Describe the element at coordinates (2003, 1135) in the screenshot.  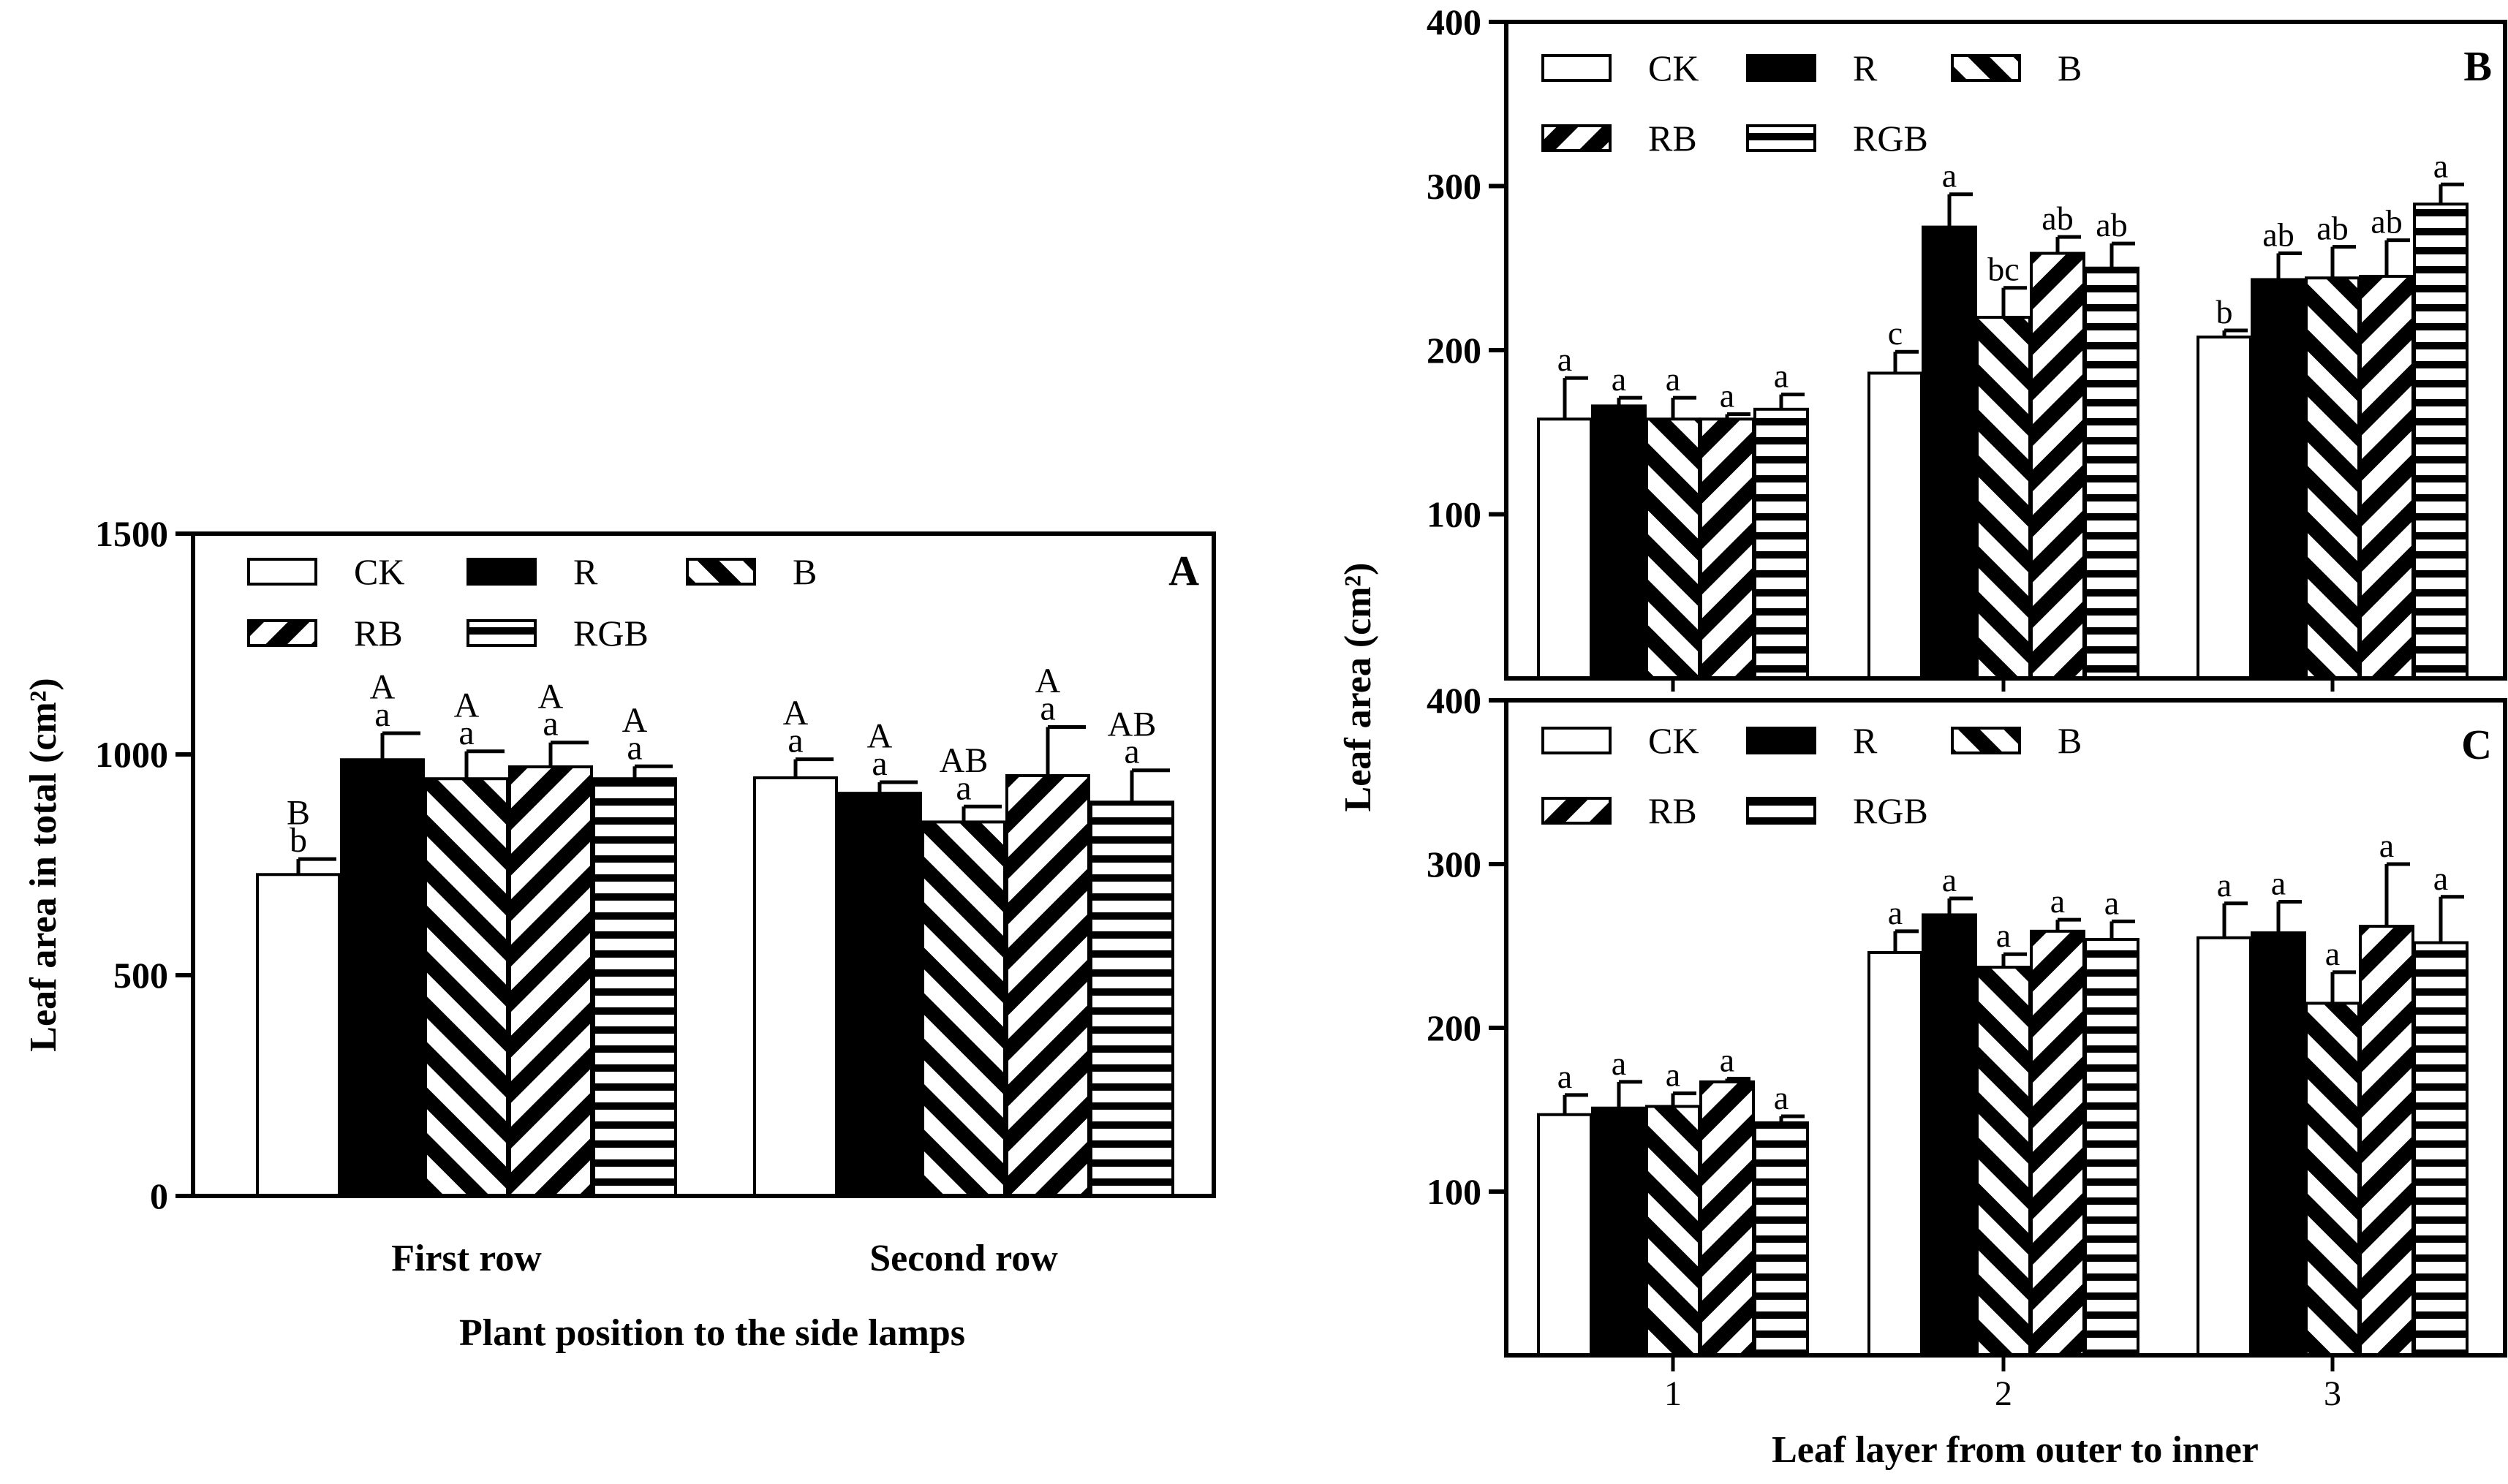
I see `panel-c-bars` at that location.